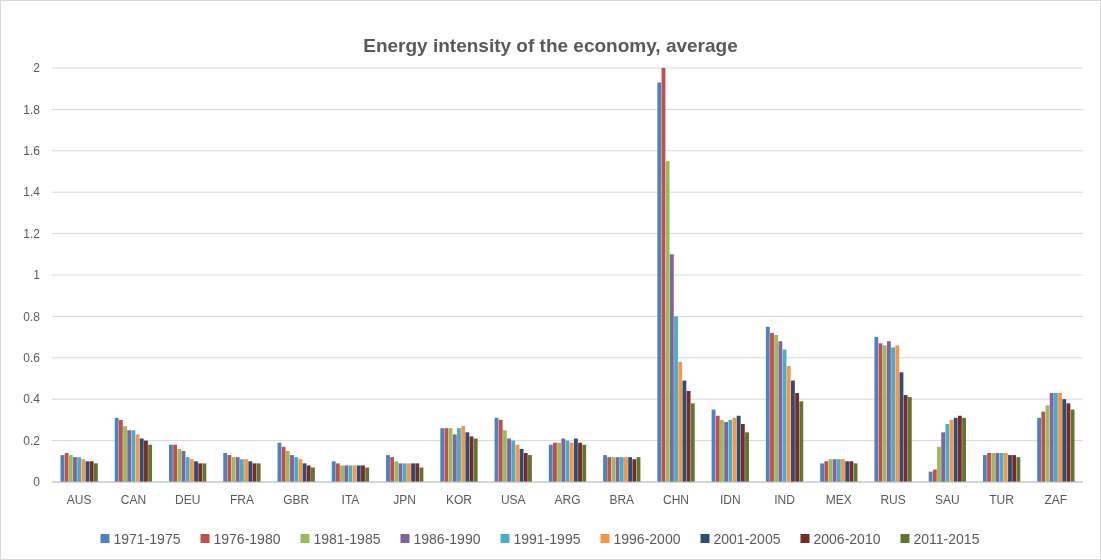  Describe the element at coordinates (1002, 500) in the screenshot. I see `x-tick-label: TUR` at that location.